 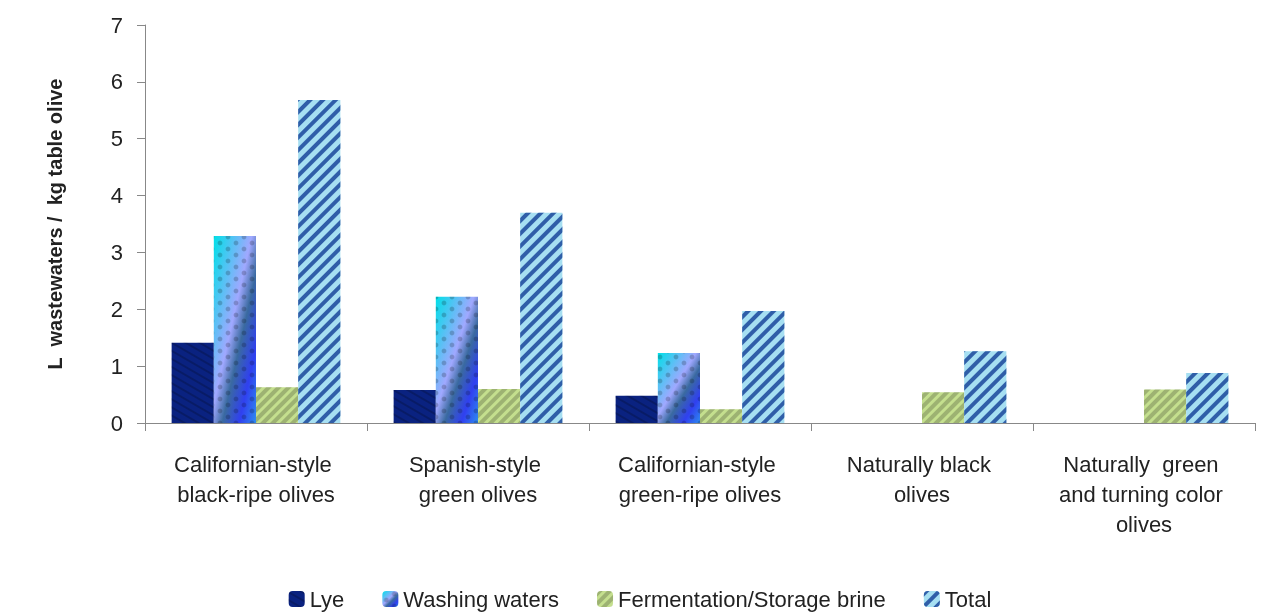 I want to click on y-tick-label: 4, so click(x=116, y=196).